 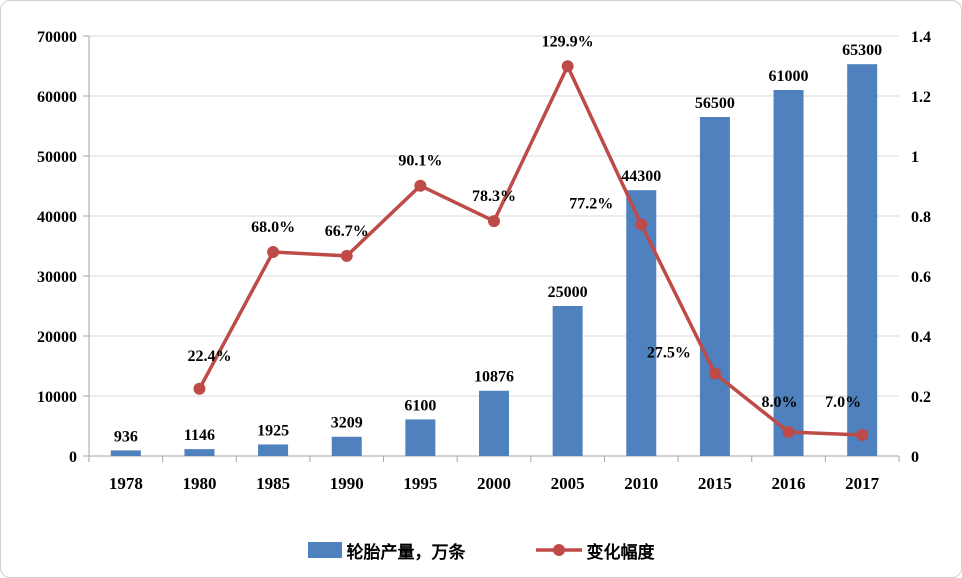 What do you see at coordinates (494, 423) in the screenshot?
I see `bar-2000` at bounding box center [494, 423].